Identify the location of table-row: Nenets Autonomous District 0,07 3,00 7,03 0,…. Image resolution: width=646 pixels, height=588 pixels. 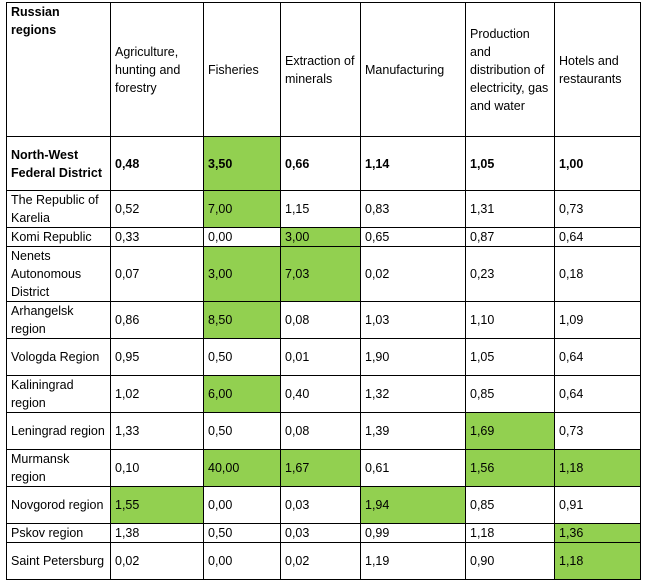
(323, 274).